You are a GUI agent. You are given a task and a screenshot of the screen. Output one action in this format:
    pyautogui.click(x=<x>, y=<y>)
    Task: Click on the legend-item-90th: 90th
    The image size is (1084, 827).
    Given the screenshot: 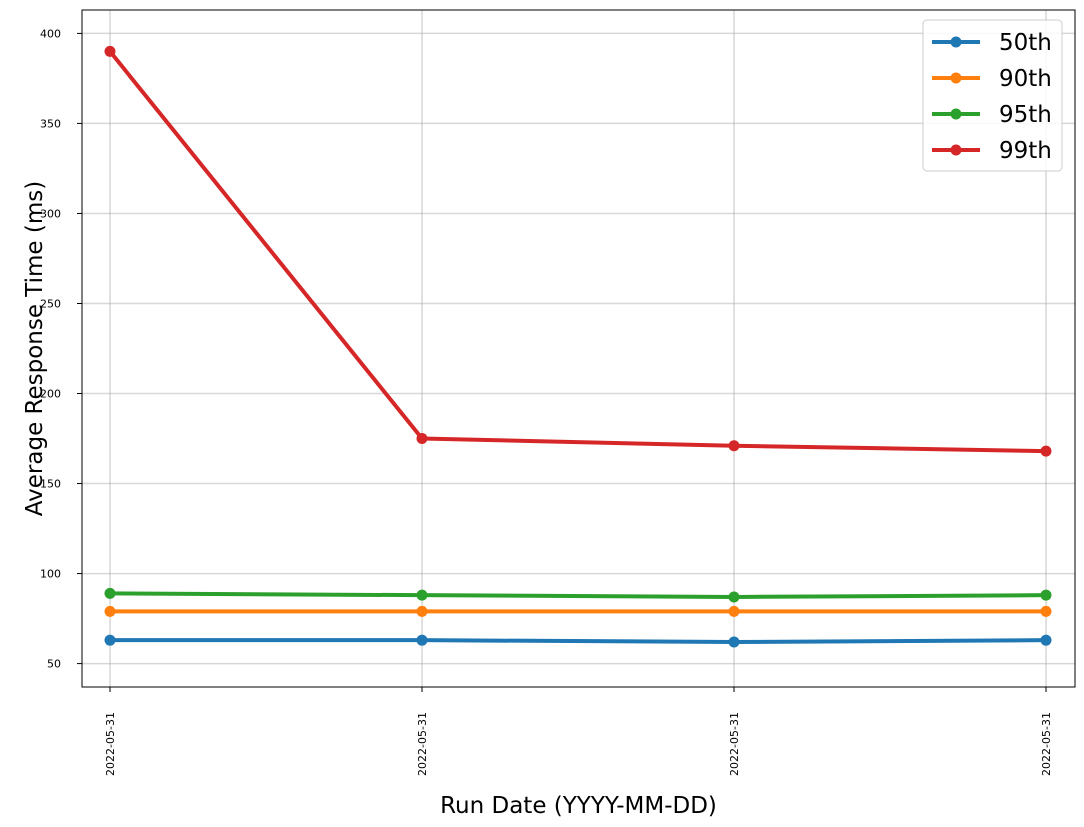 What is the action you would take?
    pyautogui.click(x=992, y=79)
    